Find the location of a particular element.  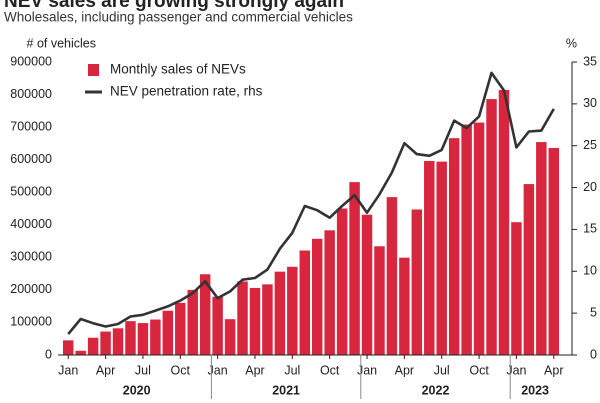

y-tick-label: 300000 is located at coordinates (31, 257).